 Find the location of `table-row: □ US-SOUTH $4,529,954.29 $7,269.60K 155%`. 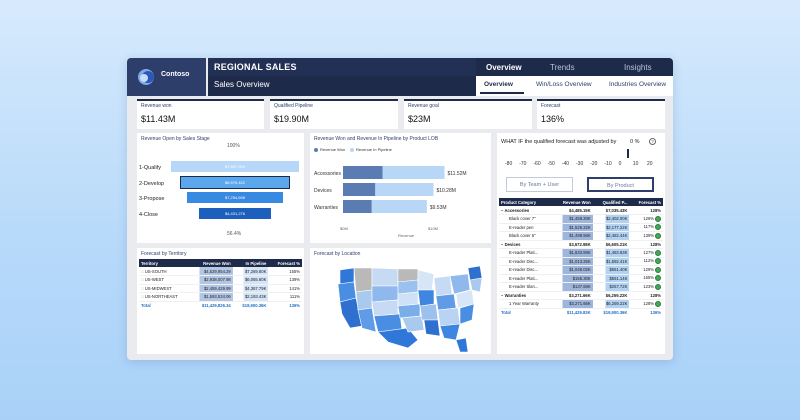

table-row: □ US-SOUTH $4,529,954.29 $7,269.60K 155% is located at coordinates (220, 271).